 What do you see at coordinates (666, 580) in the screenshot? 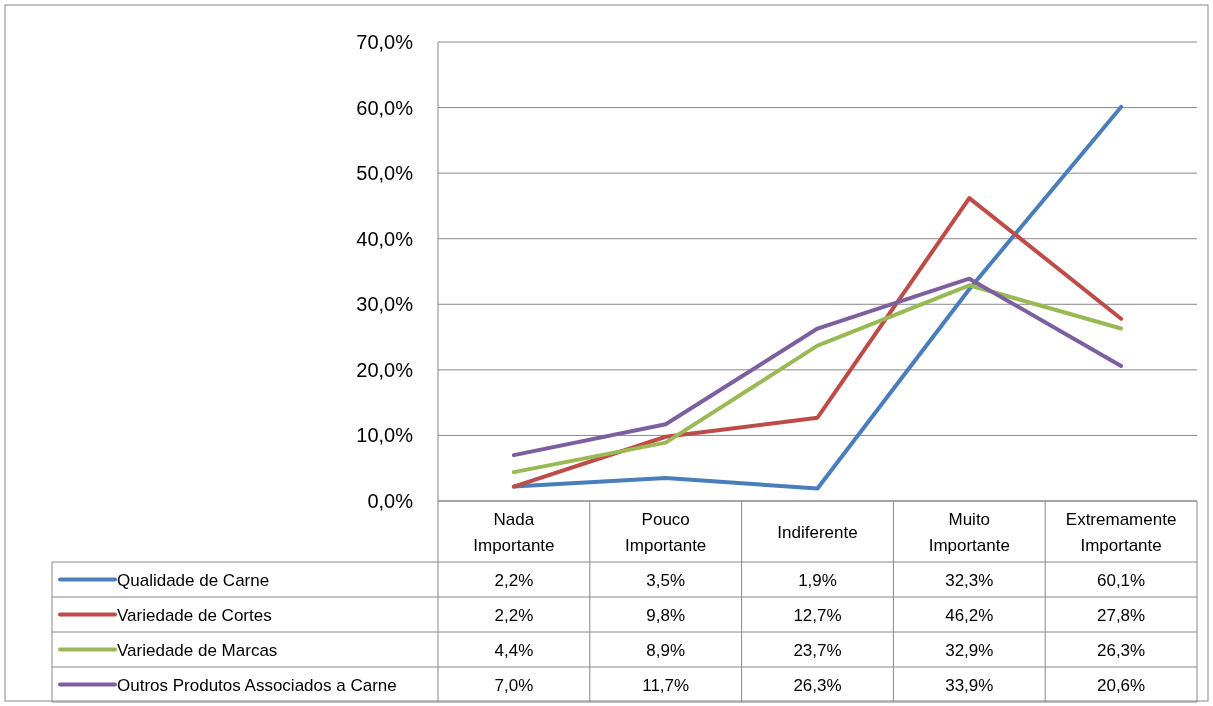
I see `data-label: 3,5%` at bounding box center [666, 580].